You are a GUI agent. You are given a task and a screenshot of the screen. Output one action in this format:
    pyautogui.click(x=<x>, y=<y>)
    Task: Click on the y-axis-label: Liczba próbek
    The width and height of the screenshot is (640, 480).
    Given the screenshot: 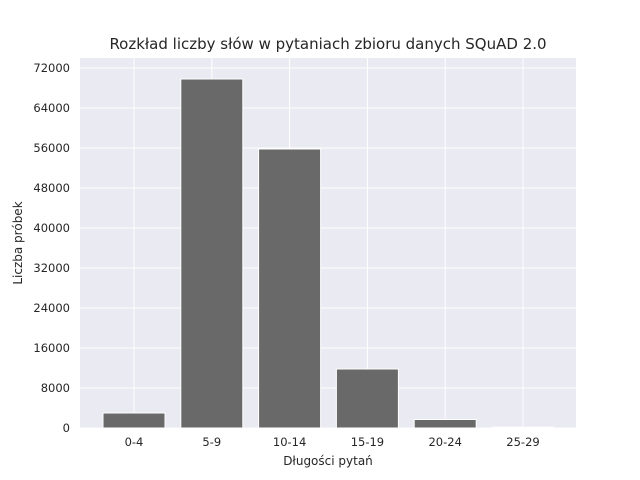 What is the action you would take?
    pyautogui.click(x=18, y=242)
    